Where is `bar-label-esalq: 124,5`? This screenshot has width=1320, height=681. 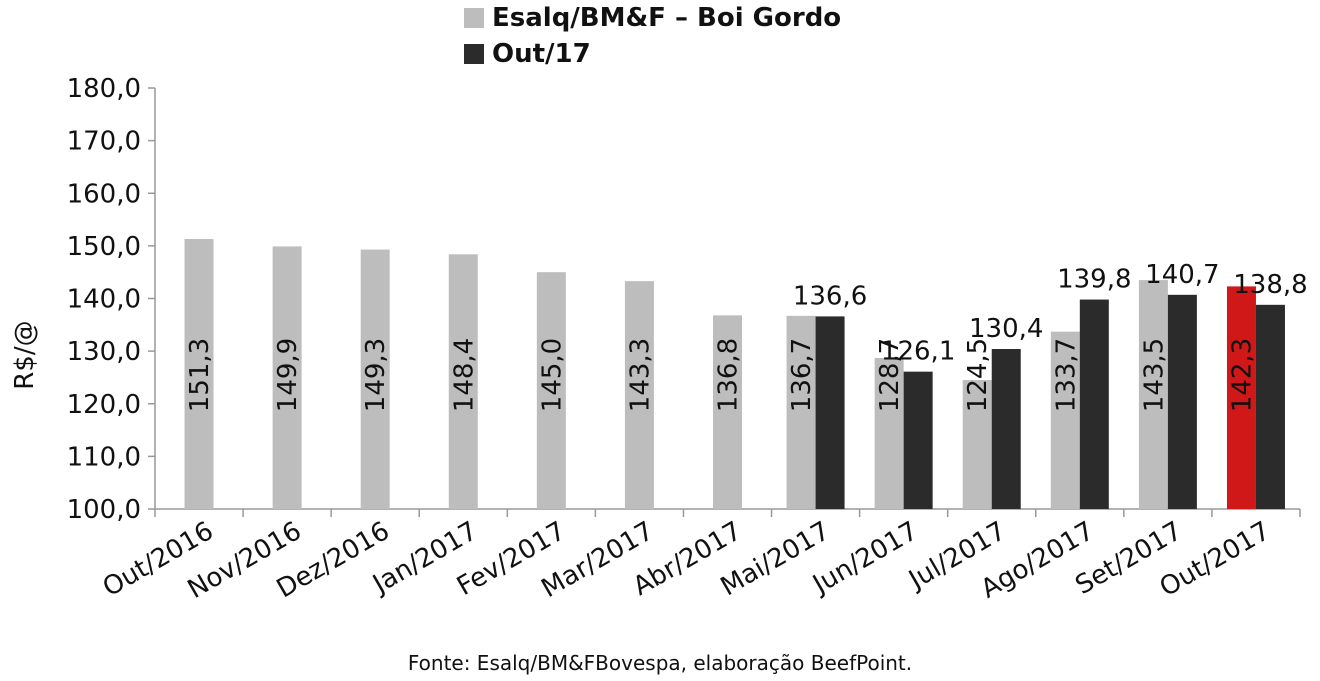 bar-label-esalq: 124,5 is located at coordinates (978, 375).